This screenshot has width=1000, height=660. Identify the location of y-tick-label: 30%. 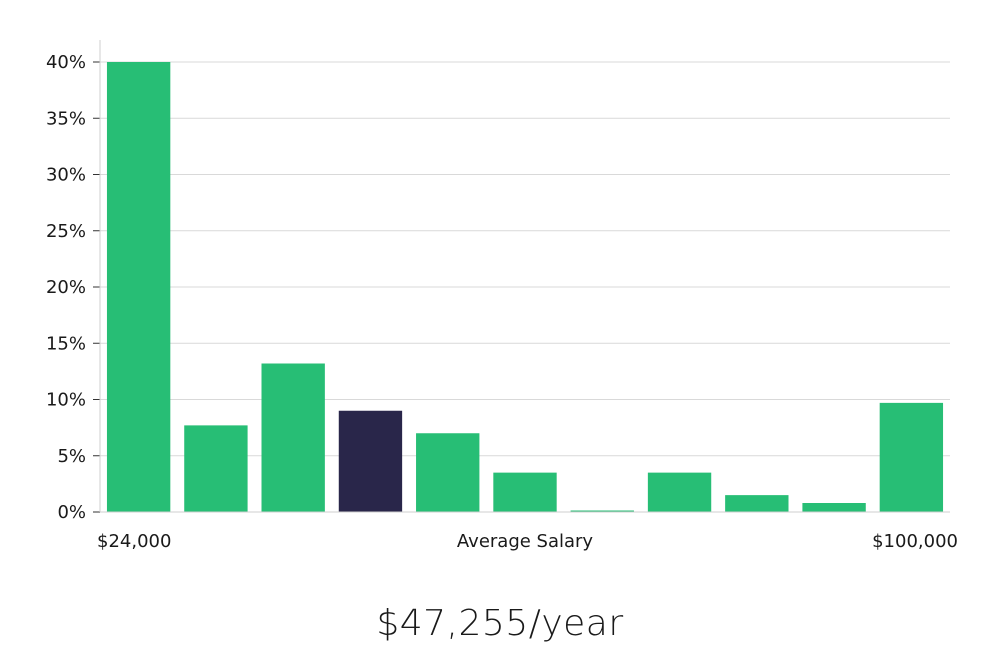
(66, 175).